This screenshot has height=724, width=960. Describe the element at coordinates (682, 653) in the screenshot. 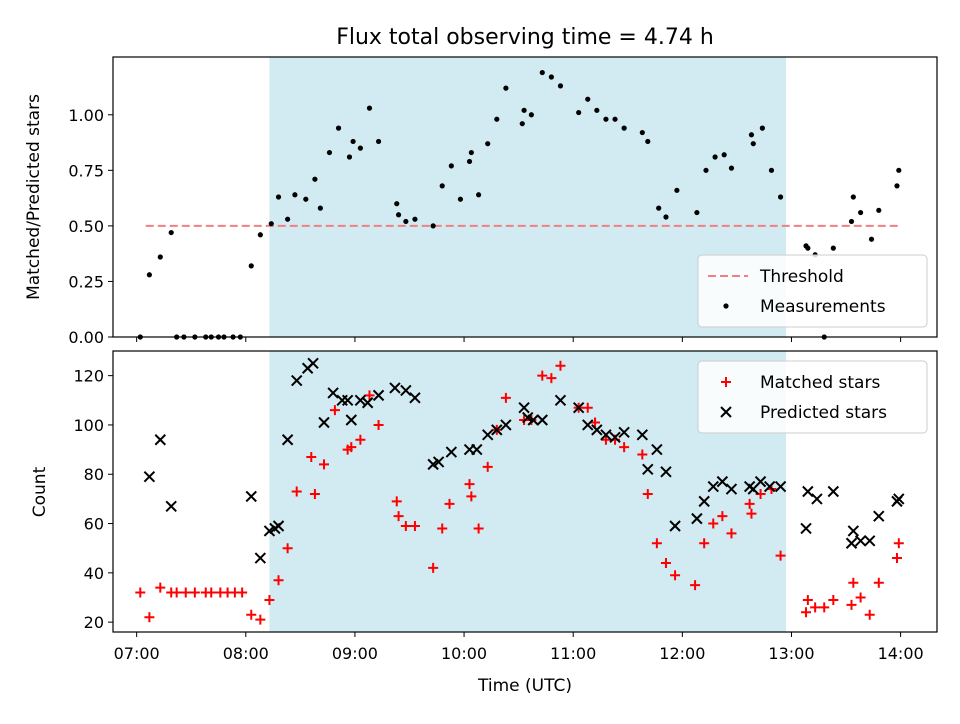

I see `x-tick-label: 12:00` at that location.